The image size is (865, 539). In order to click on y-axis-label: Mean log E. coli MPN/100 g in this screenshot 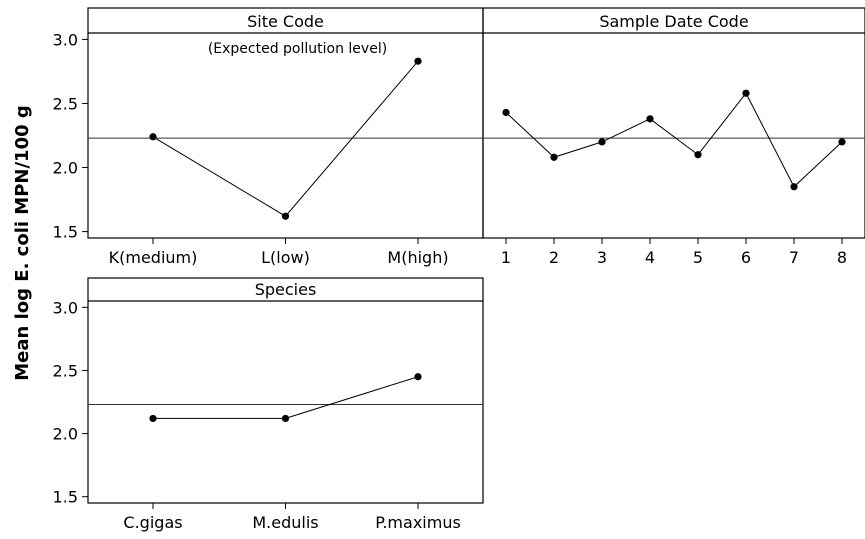, I will do `click(22, 243)`.